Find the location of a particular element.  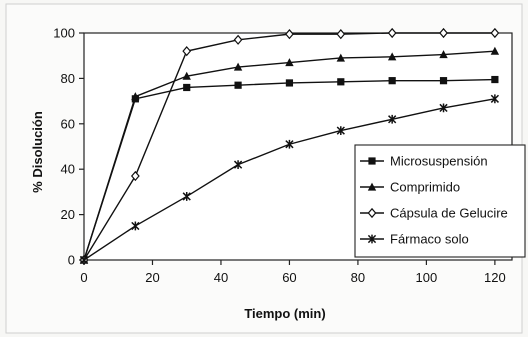

y-tick-label: 20 is located at coordinates (68, 214).